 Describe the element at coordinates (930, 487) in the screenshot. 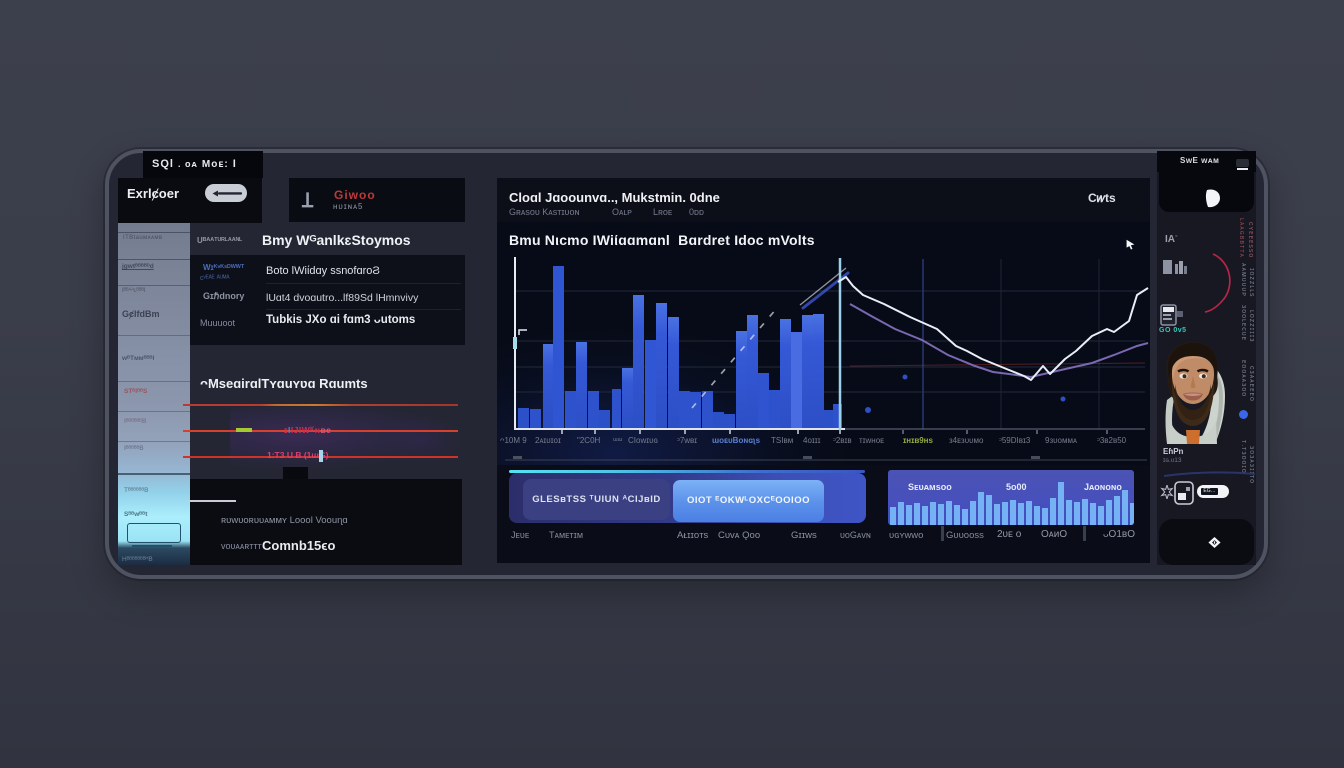

I see `svg-text: Sᴇᴜᴀᴍsᴏᴏ` at that location.